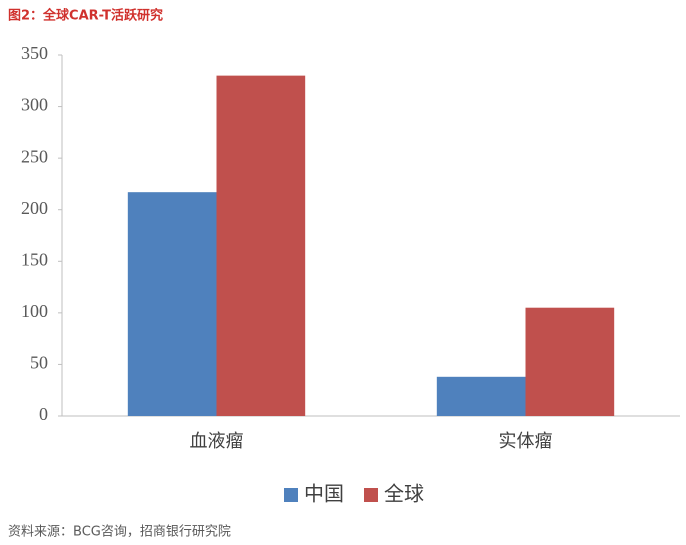  What do you see at coordinates (34, 208) in the screenshot?
I see `y-tick-label: 200` at bounding box center [34, 208].